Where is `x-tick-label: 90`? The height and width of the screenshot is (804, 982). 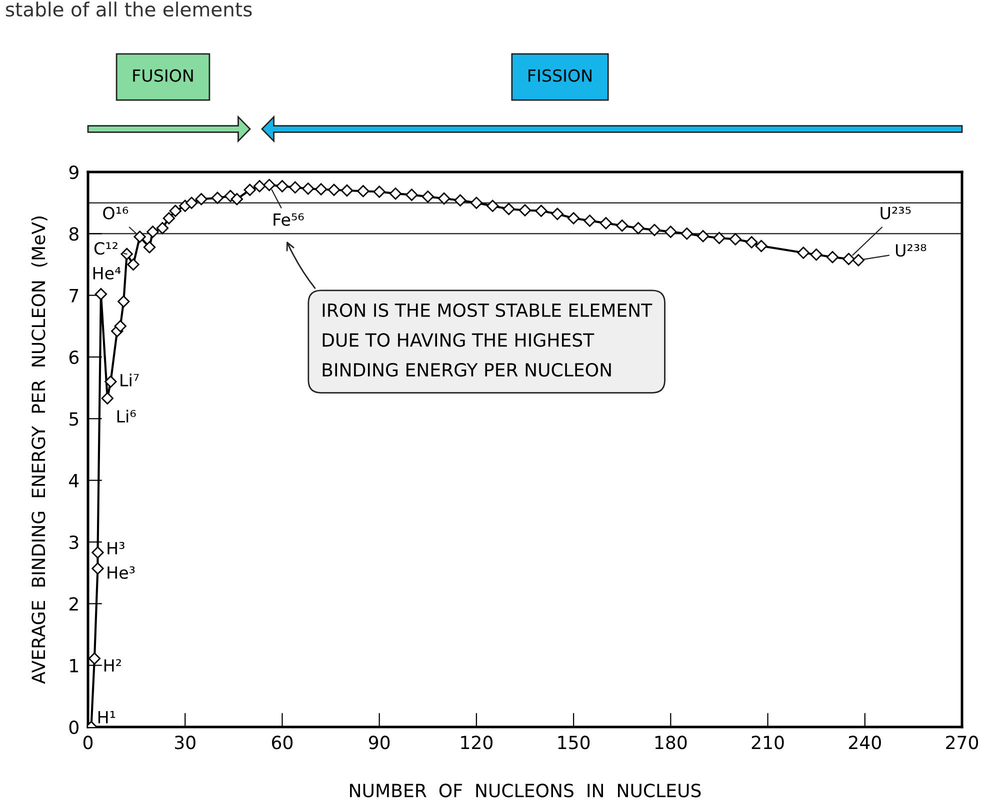 x-tick-label: 90 is located at coordinates (379, 743).